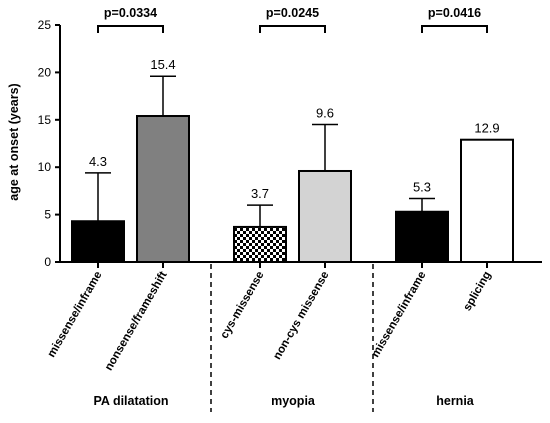  Describe the element at coordinates (486, 128) in the screenshot. I see `value-label-2-1: 12.9` at that location.